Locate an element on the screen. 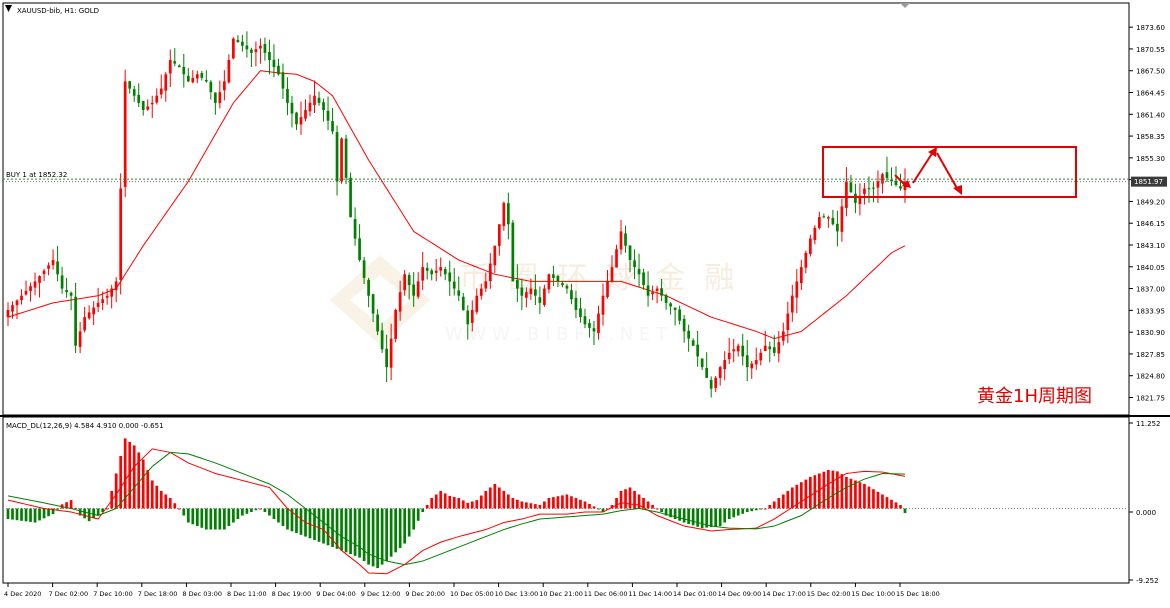  time-tick-label: 15 Dec 18:00 is located at coordinates (918, 594).